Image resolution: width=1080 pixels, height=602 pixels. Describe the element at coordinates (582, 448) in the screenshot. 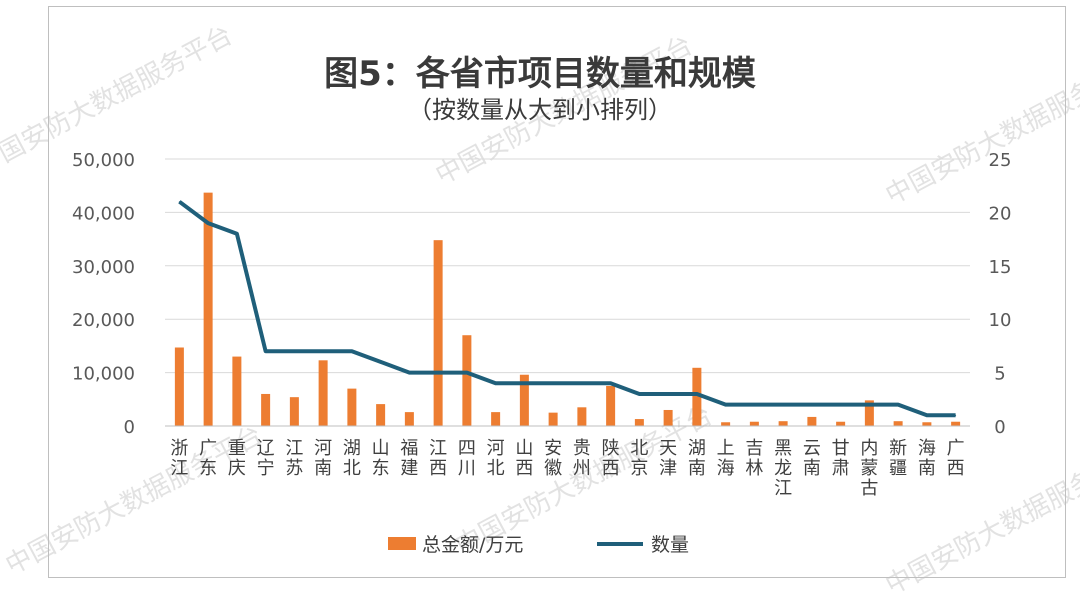

I see `x-tick-char: 贵` at that location.